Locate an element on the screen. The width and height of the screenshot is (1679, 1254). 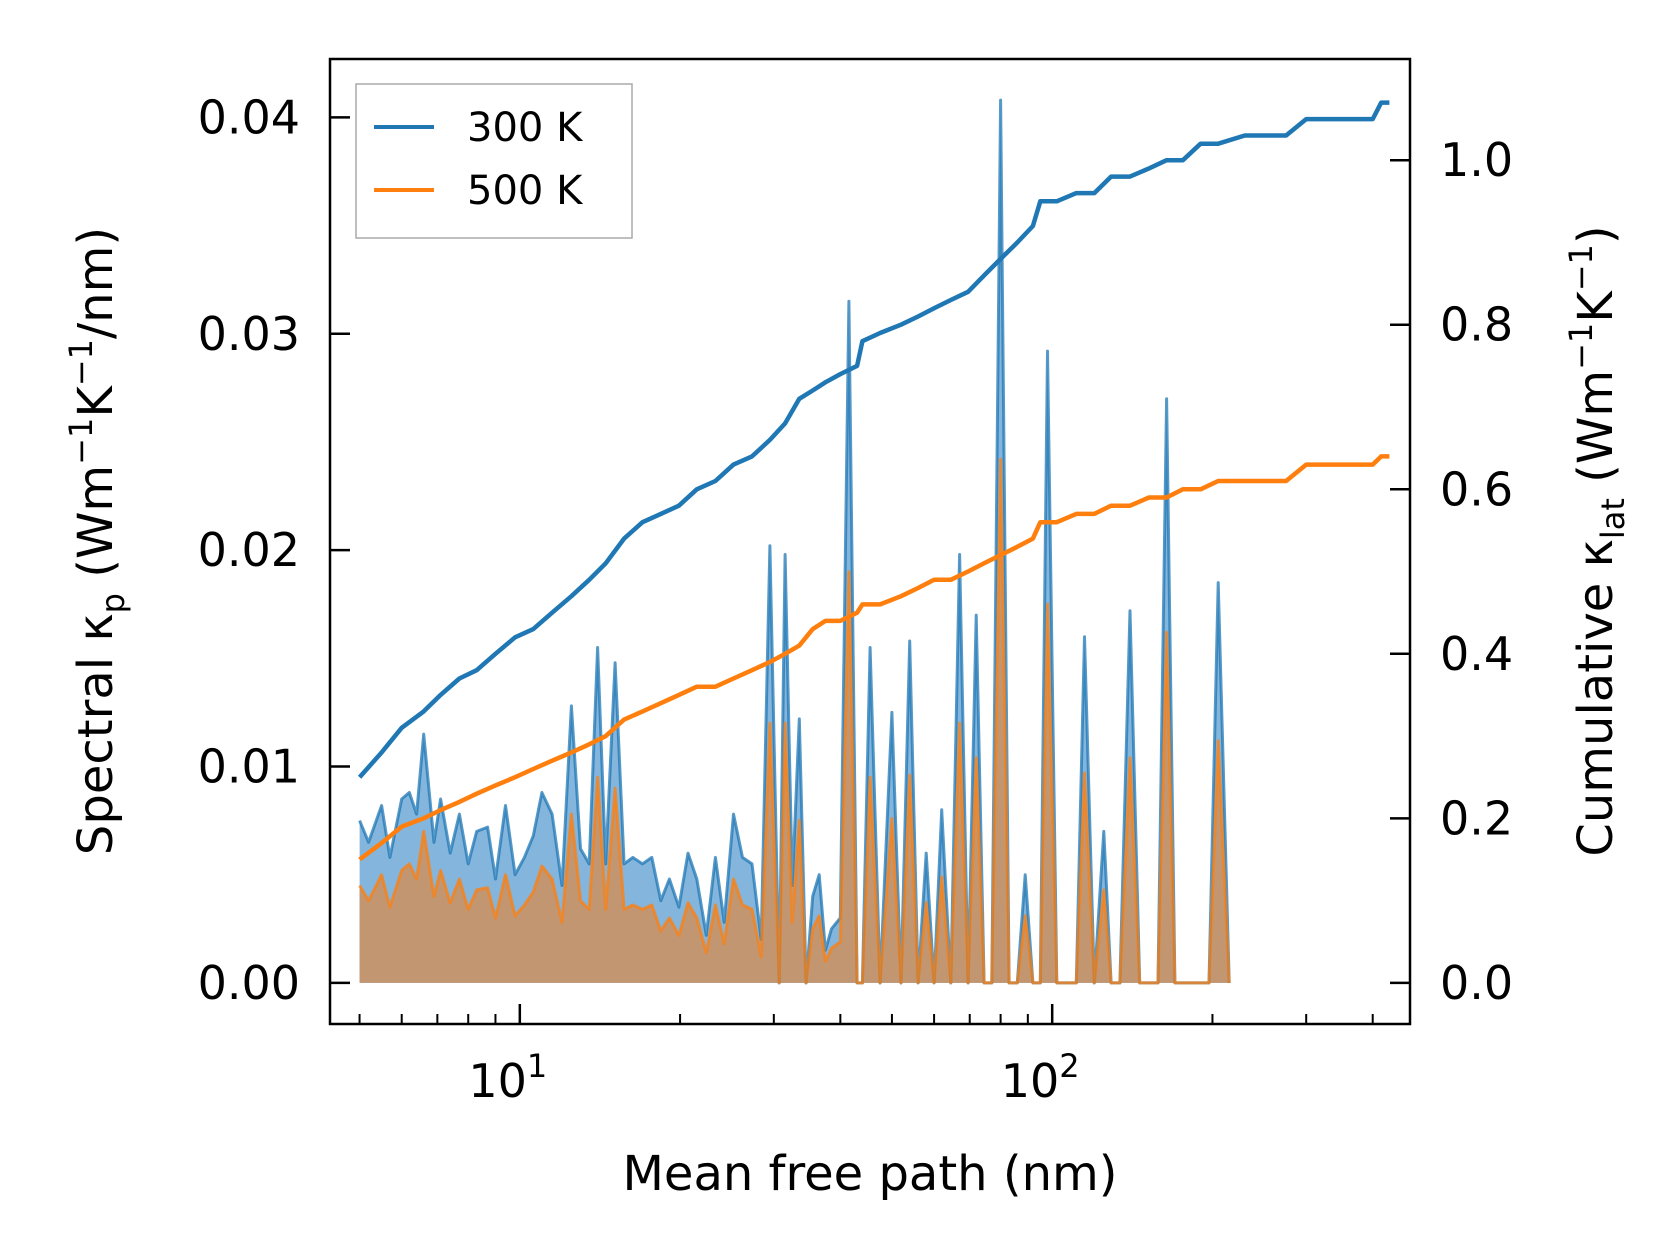
left-tick-label: 0.03 is located at coordinates (249, 334).